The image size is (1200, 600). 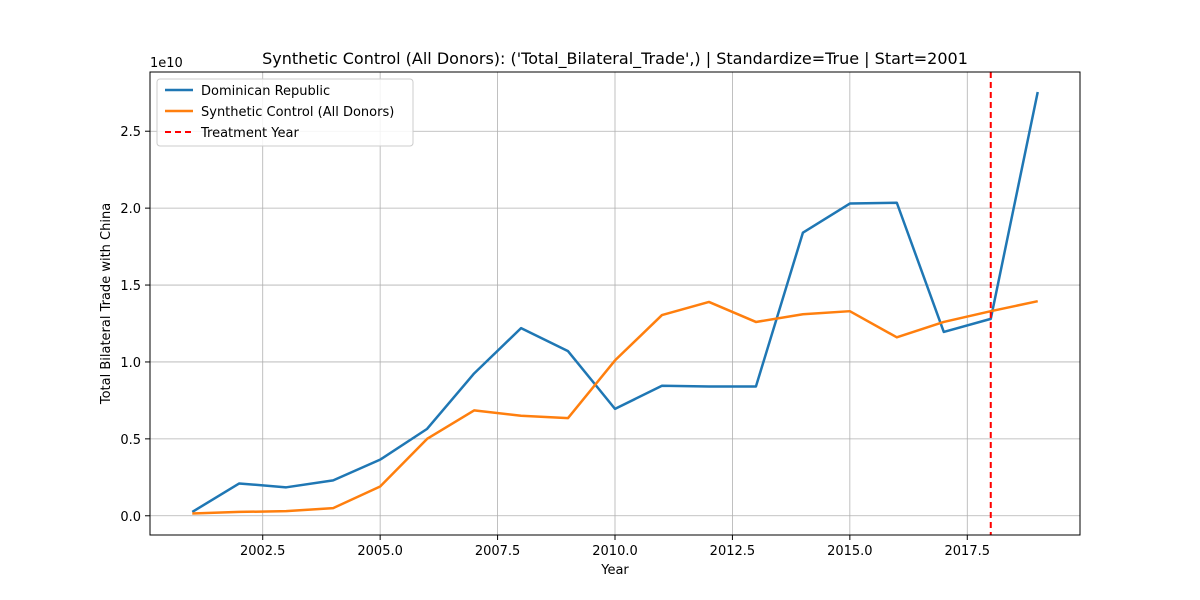 I want to click on x-tick-label: 2017.5, so click(x=968, y=551).